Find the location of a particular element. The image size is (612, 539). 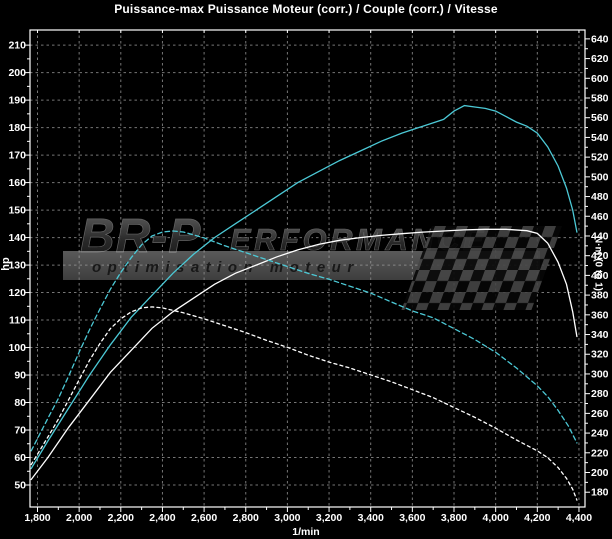

svg-text: 150 is located at coordinates (17, 211).